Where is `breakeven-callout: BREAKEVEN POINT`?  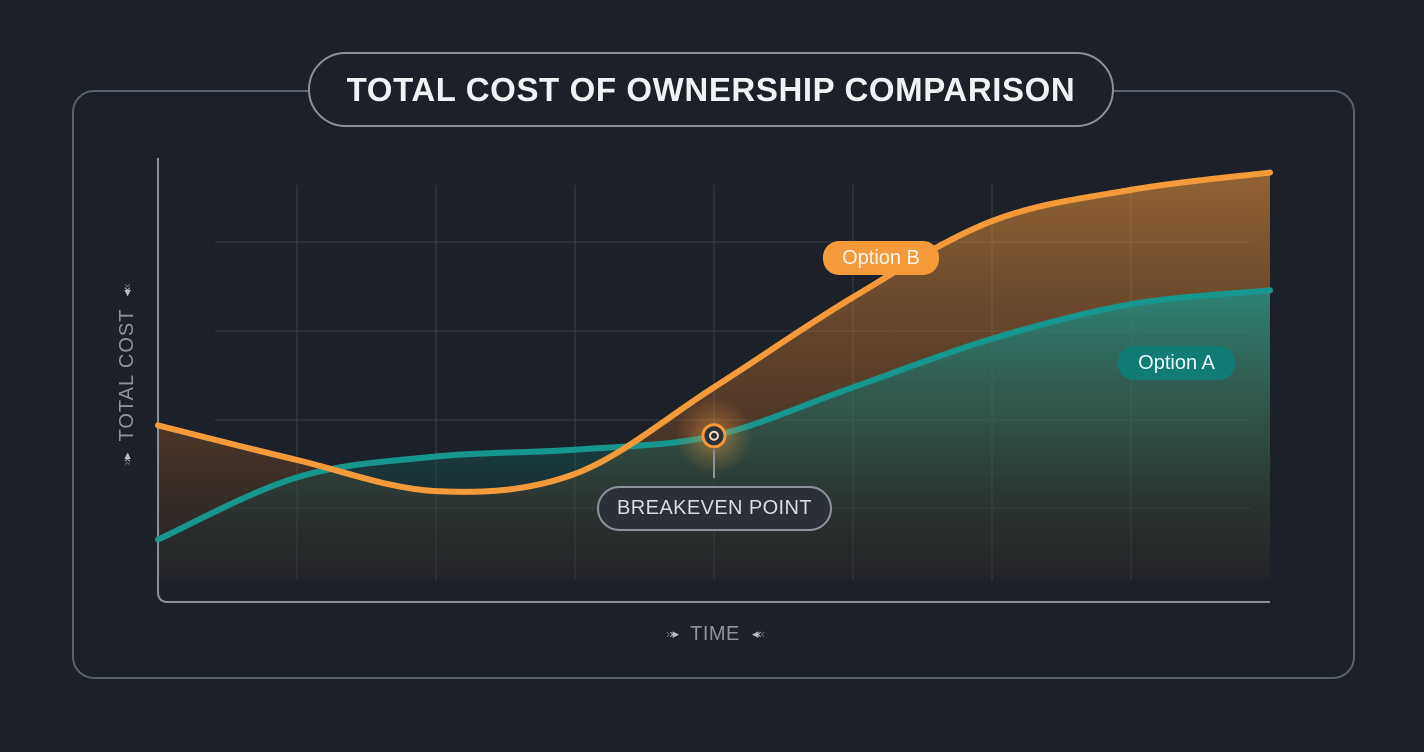 breakeven-callout: BREAKEVEN POINT is located at coordinates (714, 508).